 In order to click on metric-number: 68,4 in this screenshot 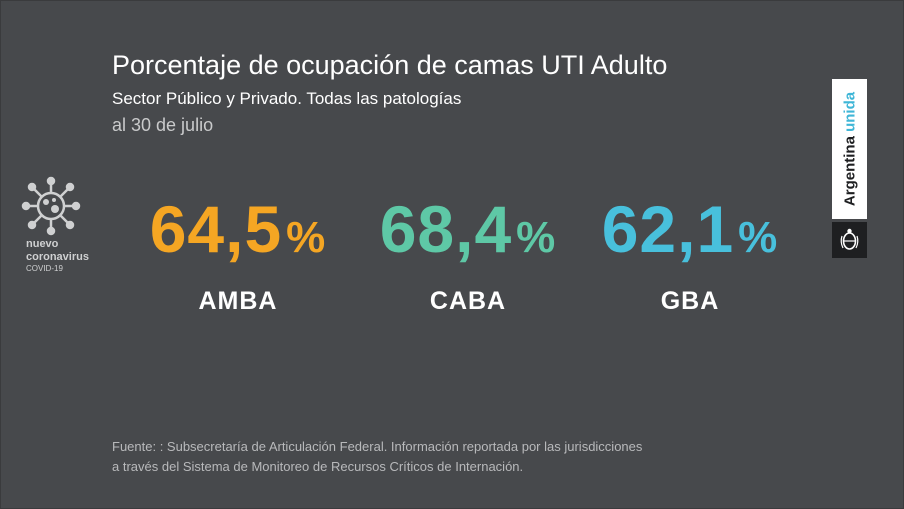, I will do `click(446, 229)`.